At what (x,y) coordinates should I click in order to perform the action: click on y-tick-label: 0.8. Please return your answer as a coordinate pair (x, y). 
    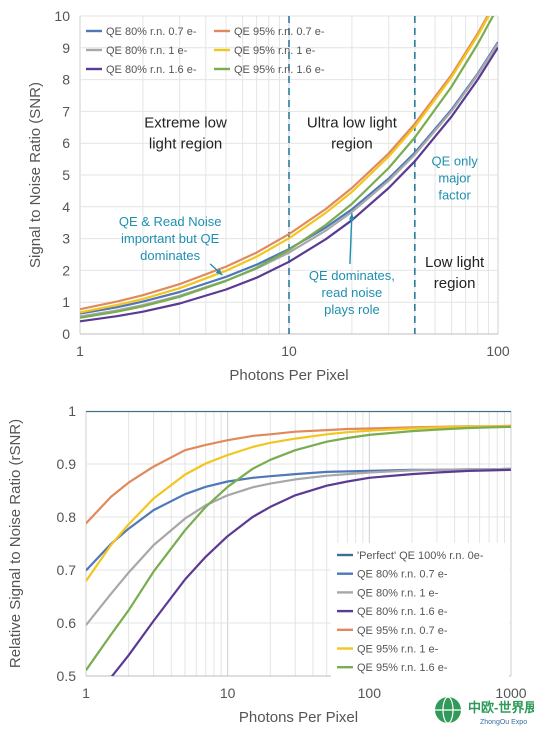
    Looking at the image, I should click on (67, 517).